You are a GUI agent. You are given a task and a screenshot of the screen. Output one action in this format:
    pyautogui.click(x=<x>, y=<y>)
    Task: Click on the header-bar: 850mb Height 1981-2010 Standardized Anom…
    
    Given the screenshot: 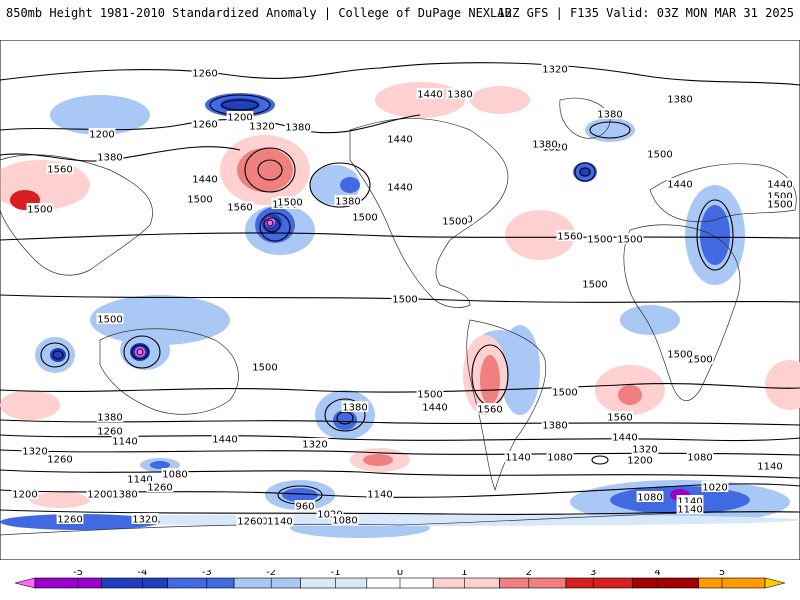 What is the action you would take?
    pyautogui.click(x=400, y=17)
    